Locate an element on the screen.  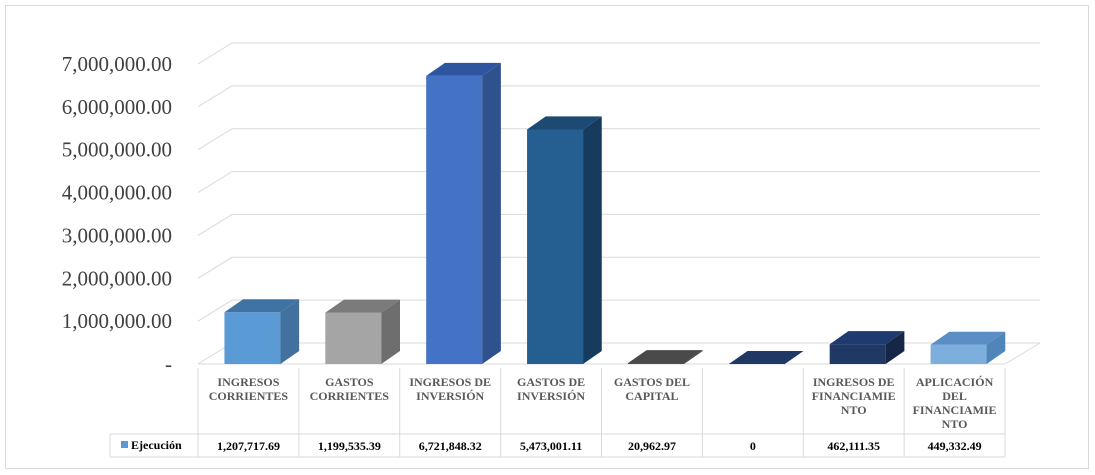
category-label: DEL is located at coordinates (954, 396).